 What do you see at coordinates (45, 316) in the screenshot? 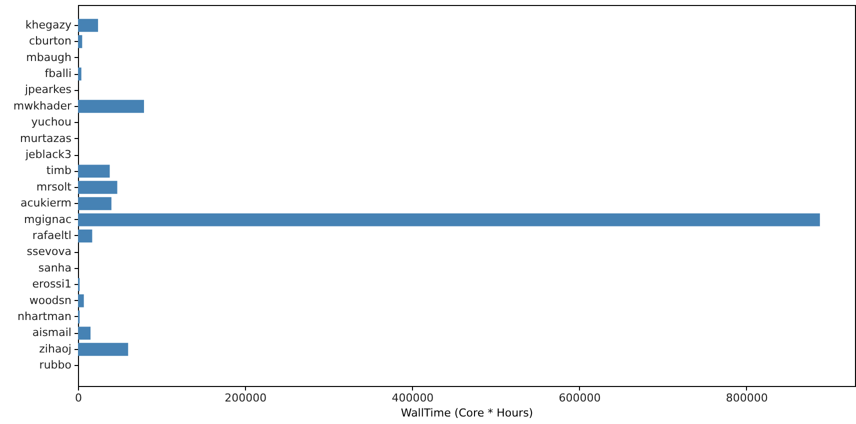
I see `y-tick-label: nhartman` at bounding box center [45, 316].